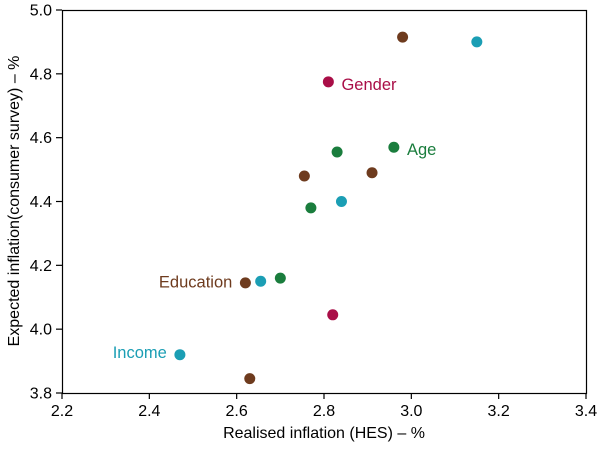  I want to click on x-tick-label: 2.8, so click(324, 411).